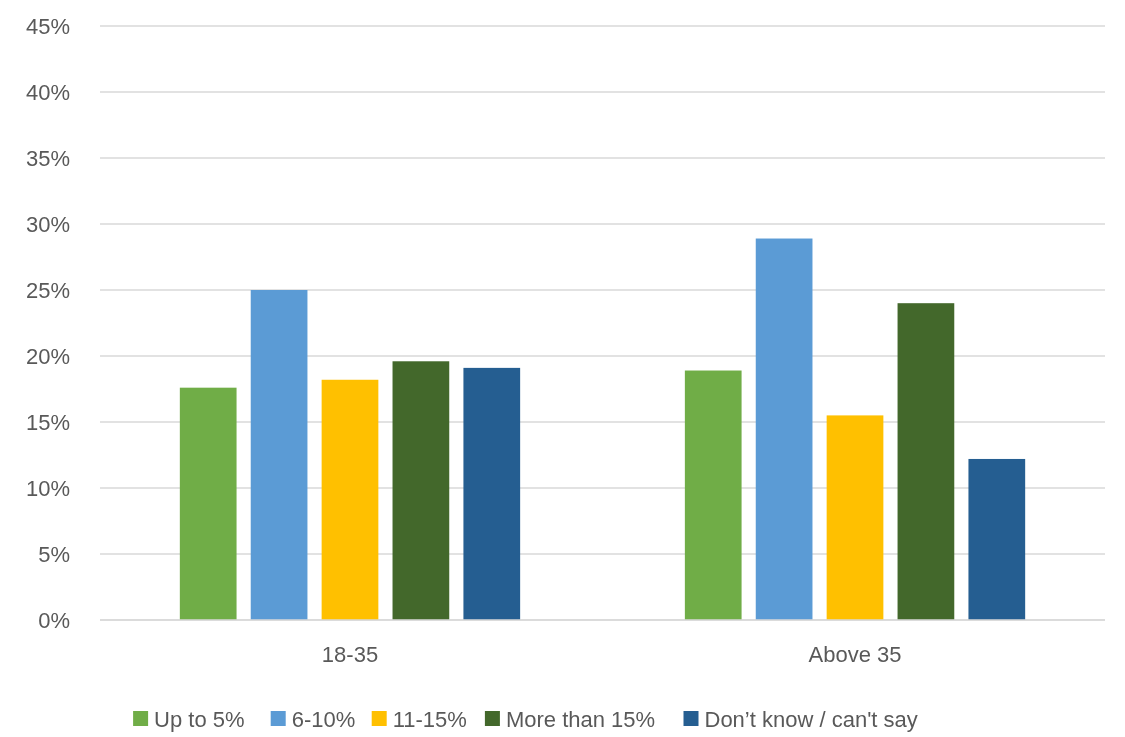  Describe the element at coordinates (47, 158) in the screenshot. I see `y-tick-label: 35%` at that location.